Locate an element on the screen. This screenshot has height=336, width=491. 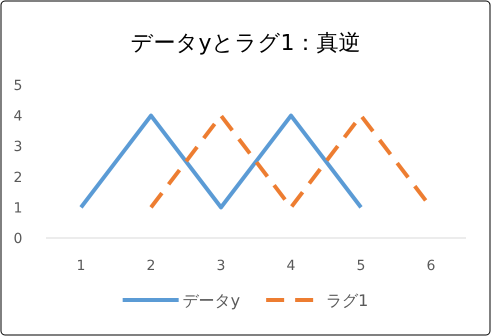
x-tick-label: 1 is located at coordinates (81, 266).